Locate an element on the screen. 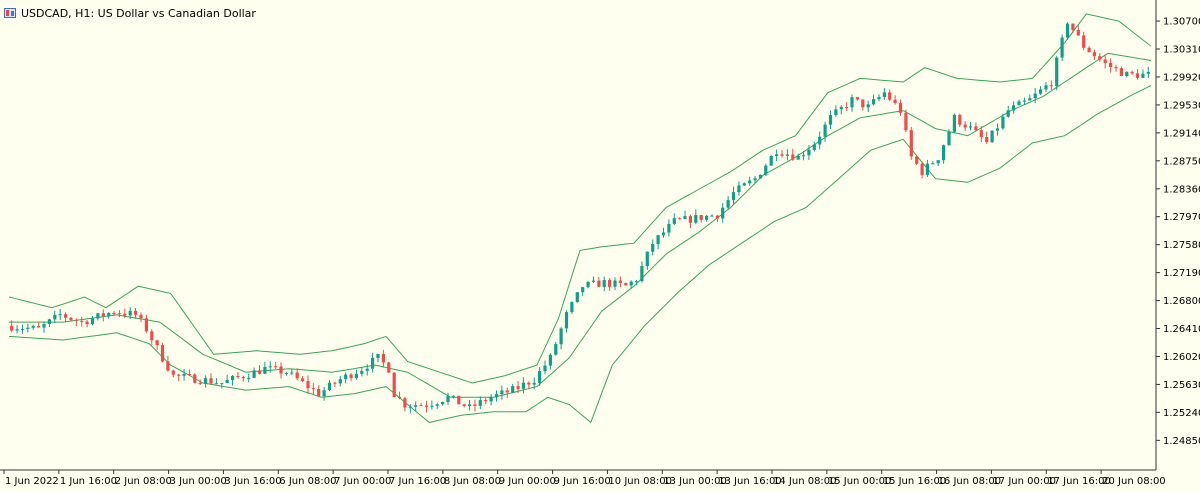 This screenshot has height=492, width=1200. x-tick-label: 6 Jun 08:00 is located at coordinates (307, 481).